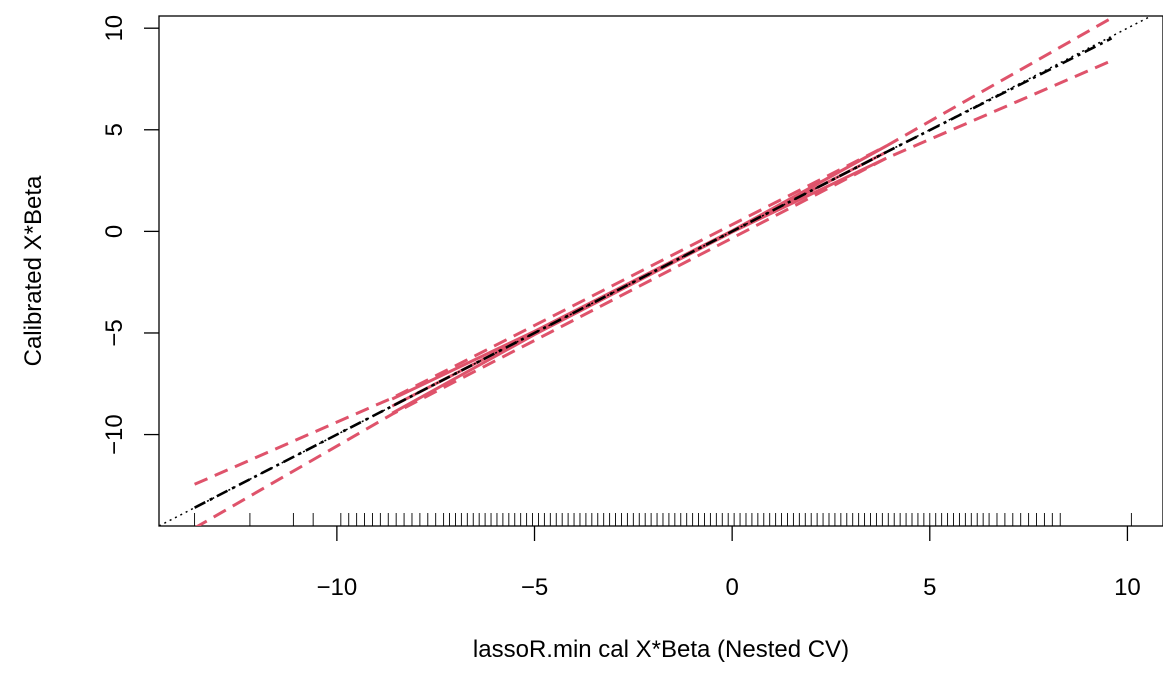  Describe the element at coordinates (1127, 587) in the screenshot. I see `x-tick-label: 10` at that location.